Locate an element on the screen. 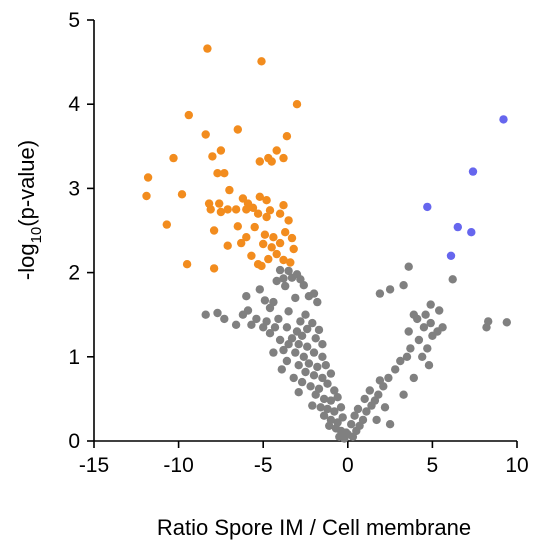 Image resolution: width=538 pixels, height=550 pixels. y-tick-label: 0 is located at coordinates (74, 441).